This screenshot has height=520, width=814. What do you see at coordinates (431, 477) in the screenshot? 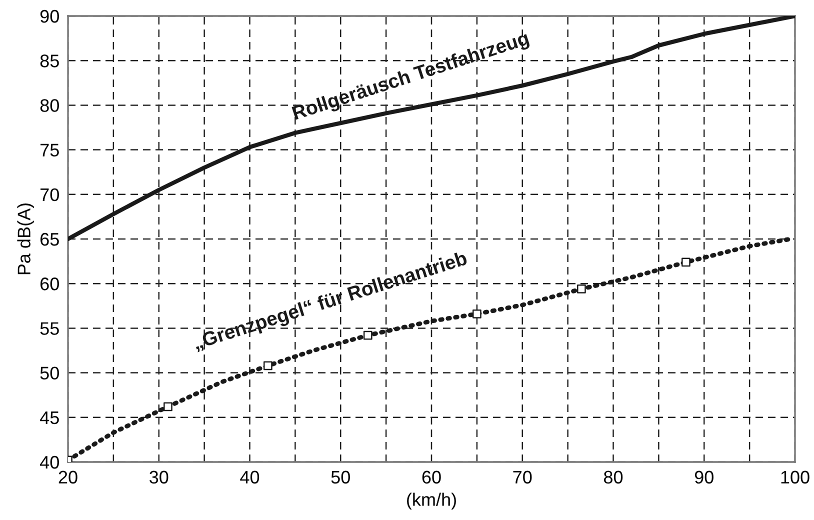
I see `x-tick-label: 60` at bounding box center [431, 477].